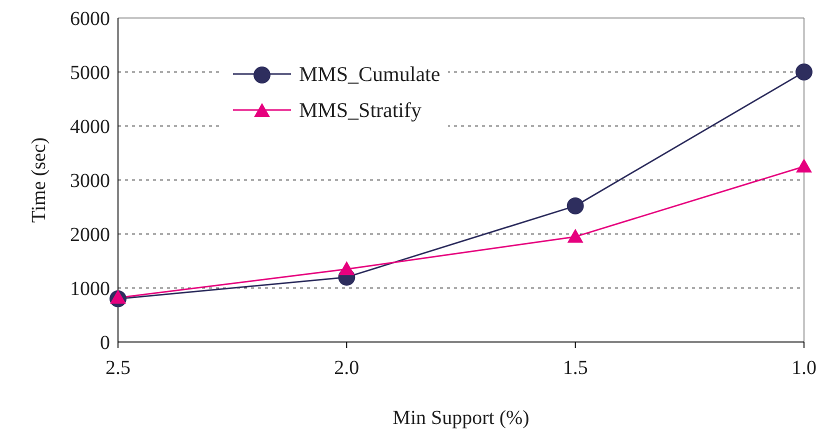 The image size is (824, 440). Describe the element at coordinates (360, 110) in the screenshot. I see `legend-label: MMS_Stratify` at that location.